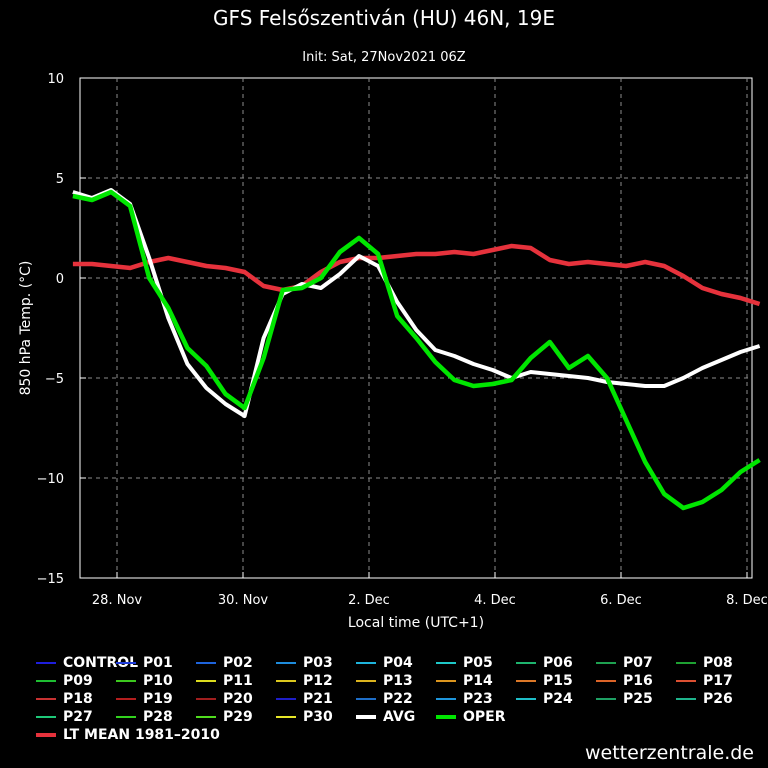 The width and height of the screenshot is (768, 768). What do you see at coordinates (484, 717) in the screenshot?
I see `legend-label: OPER` at bounding box center [484, 717].